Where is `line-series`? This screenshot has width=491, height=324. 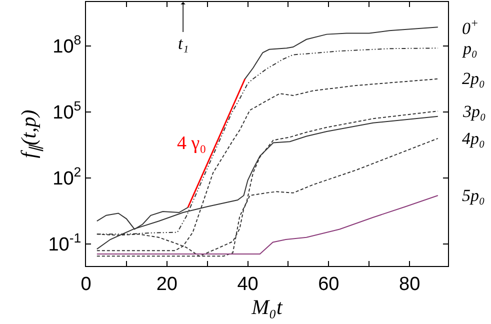
line-series is located at coordinates (267, 225).